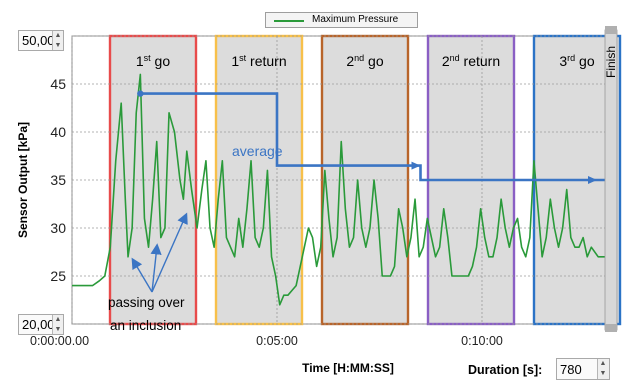 The height and width of the screenshot is (383, 624). Describe the element at coordinates (611, 179) in the screenshot. I see `finish-marker: Finish` at that location.